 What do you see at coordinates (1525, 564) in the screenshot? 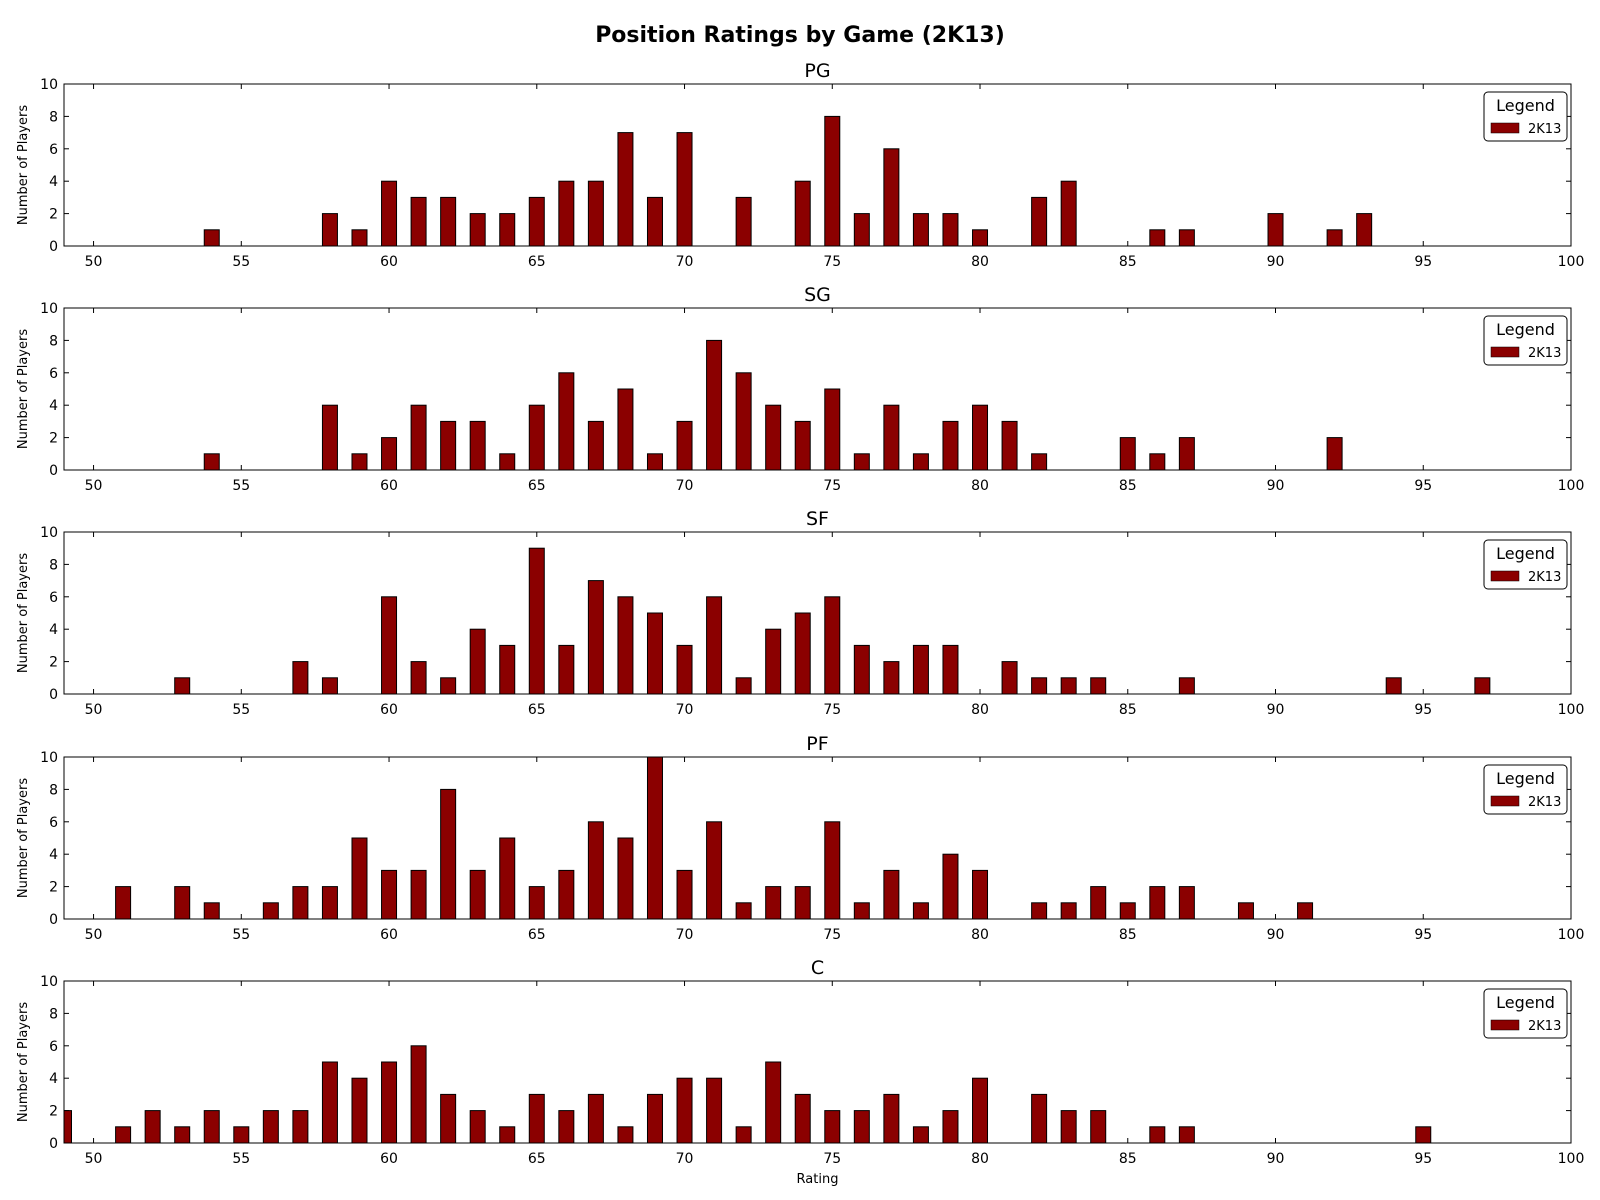
I see `chart-2-legend: Legend 2K13` at bounding box center [1525, 564].